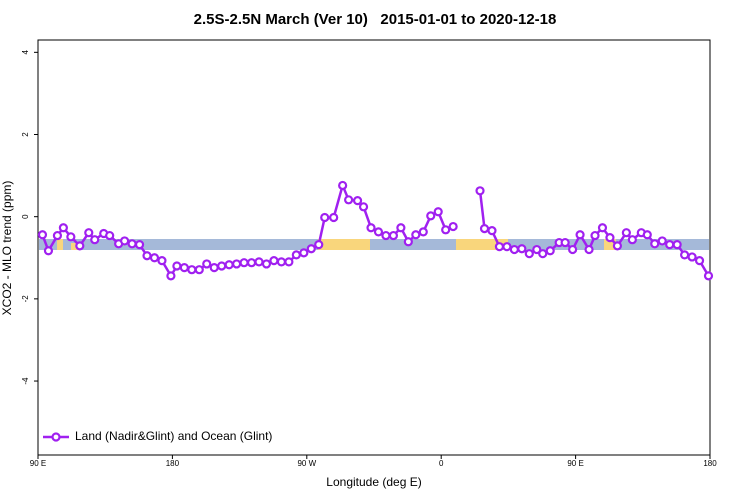  Describe the element at coordinates (7, 248) in the screenshot. I see `y-axis-label: XCO2 - MLO trend (ppm)` at that location.